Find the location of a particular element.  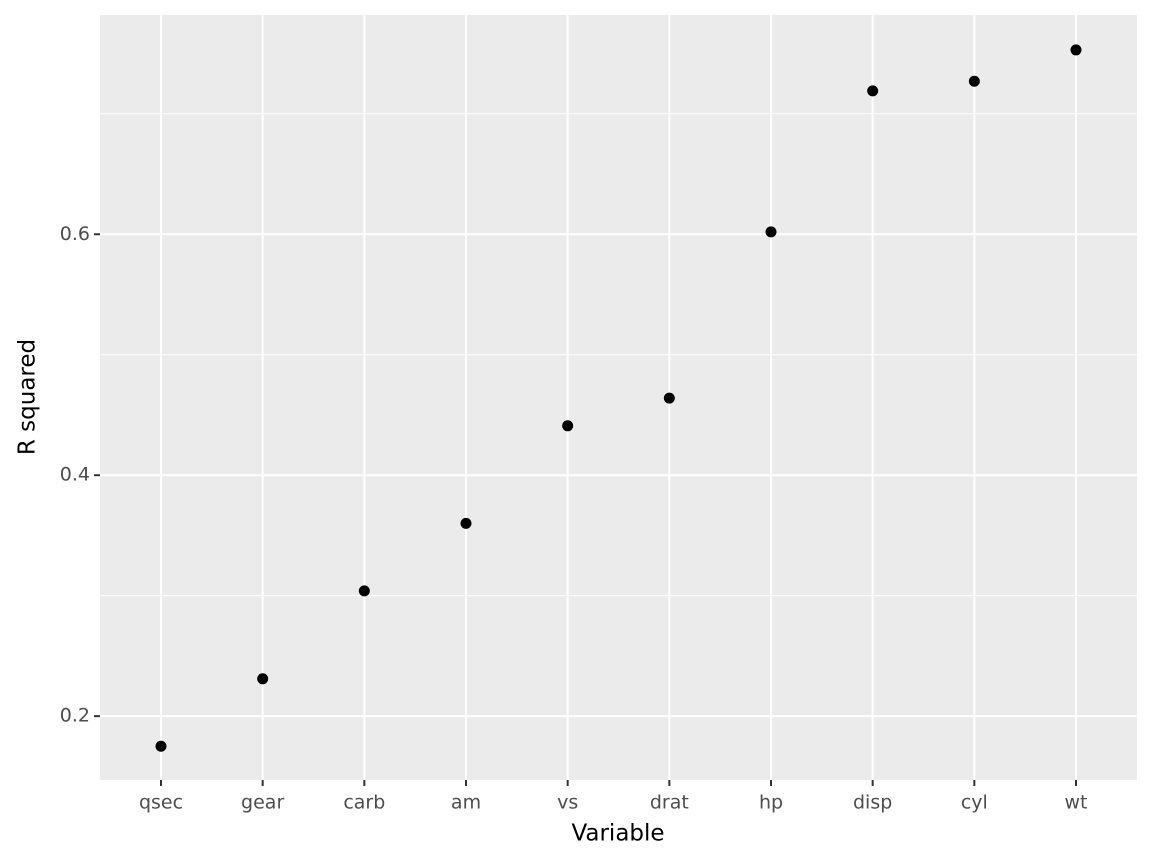

x-tick-label: cyl is located at coordinates (974, 803).